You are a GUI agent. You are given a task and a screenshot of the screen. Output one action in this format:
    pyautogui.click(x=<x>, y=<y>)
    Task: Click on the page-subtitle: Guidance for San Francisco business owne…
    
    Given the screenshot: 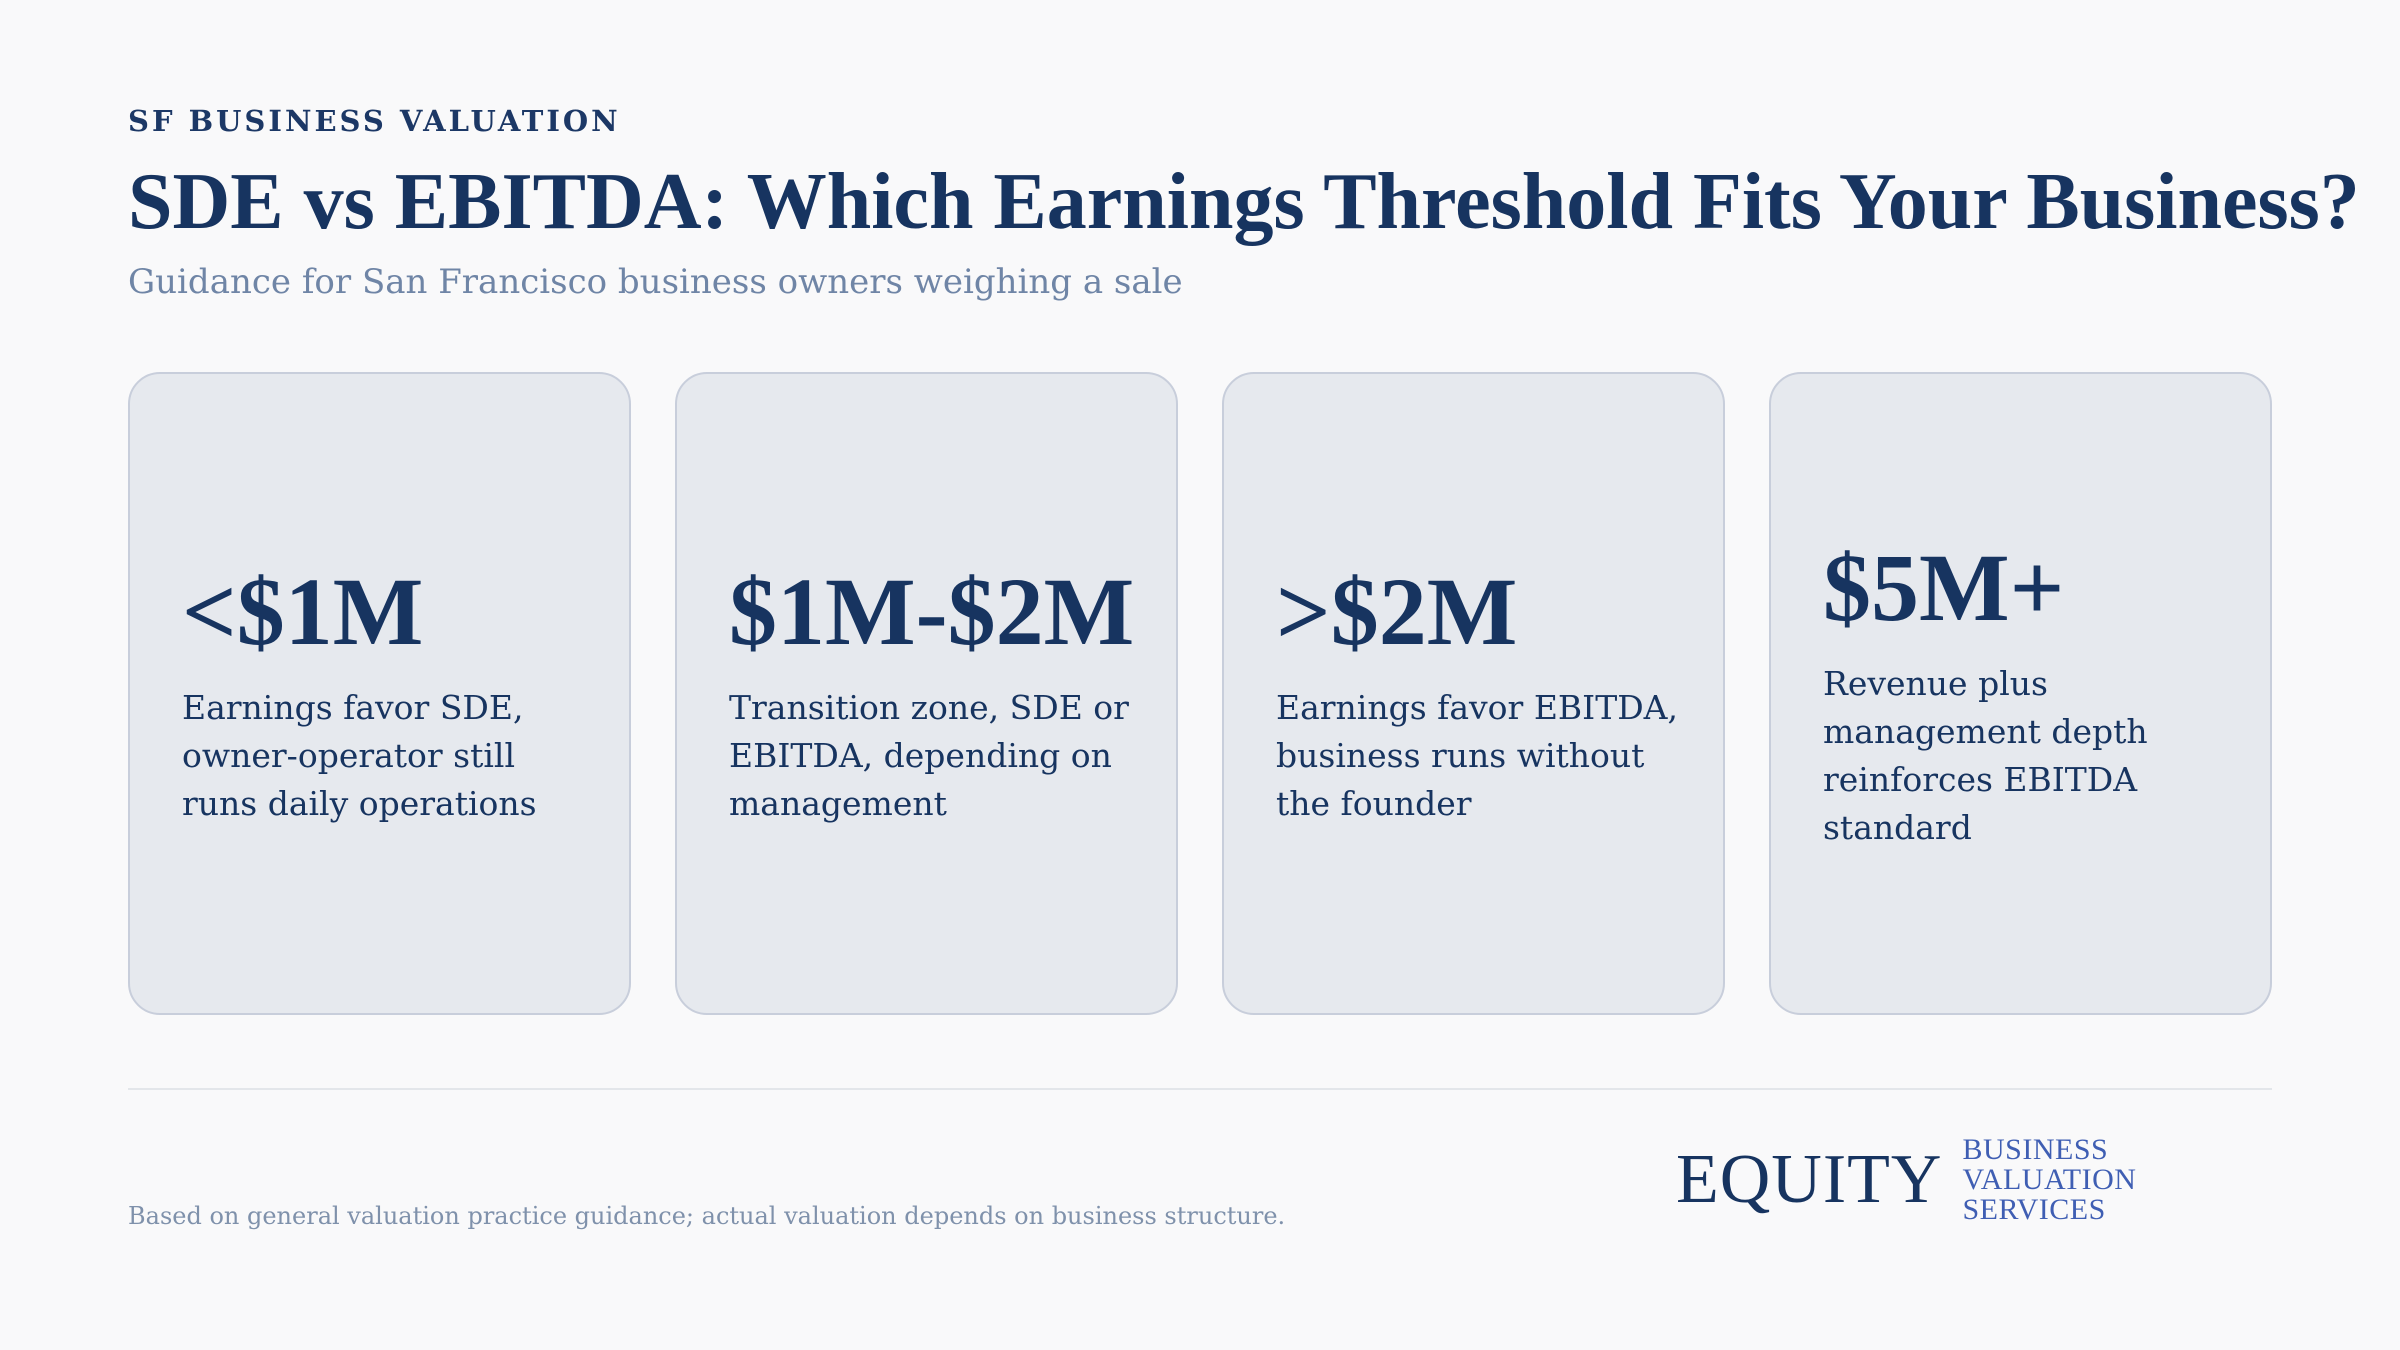 What is the action you would take?
    pyautogui.click(x=655, y=282)
    